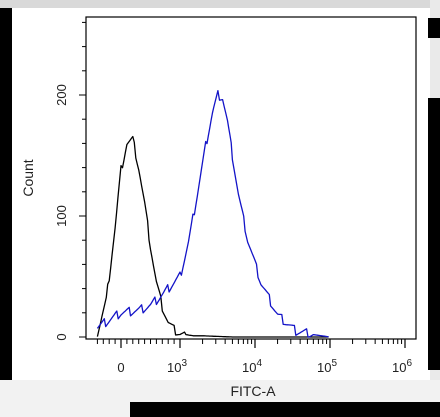 This screenshot has height=417, width=440. I want to click on x-axis: 0 10³ 10⁴ 10⁵ 10⁶, so click(254, 357).